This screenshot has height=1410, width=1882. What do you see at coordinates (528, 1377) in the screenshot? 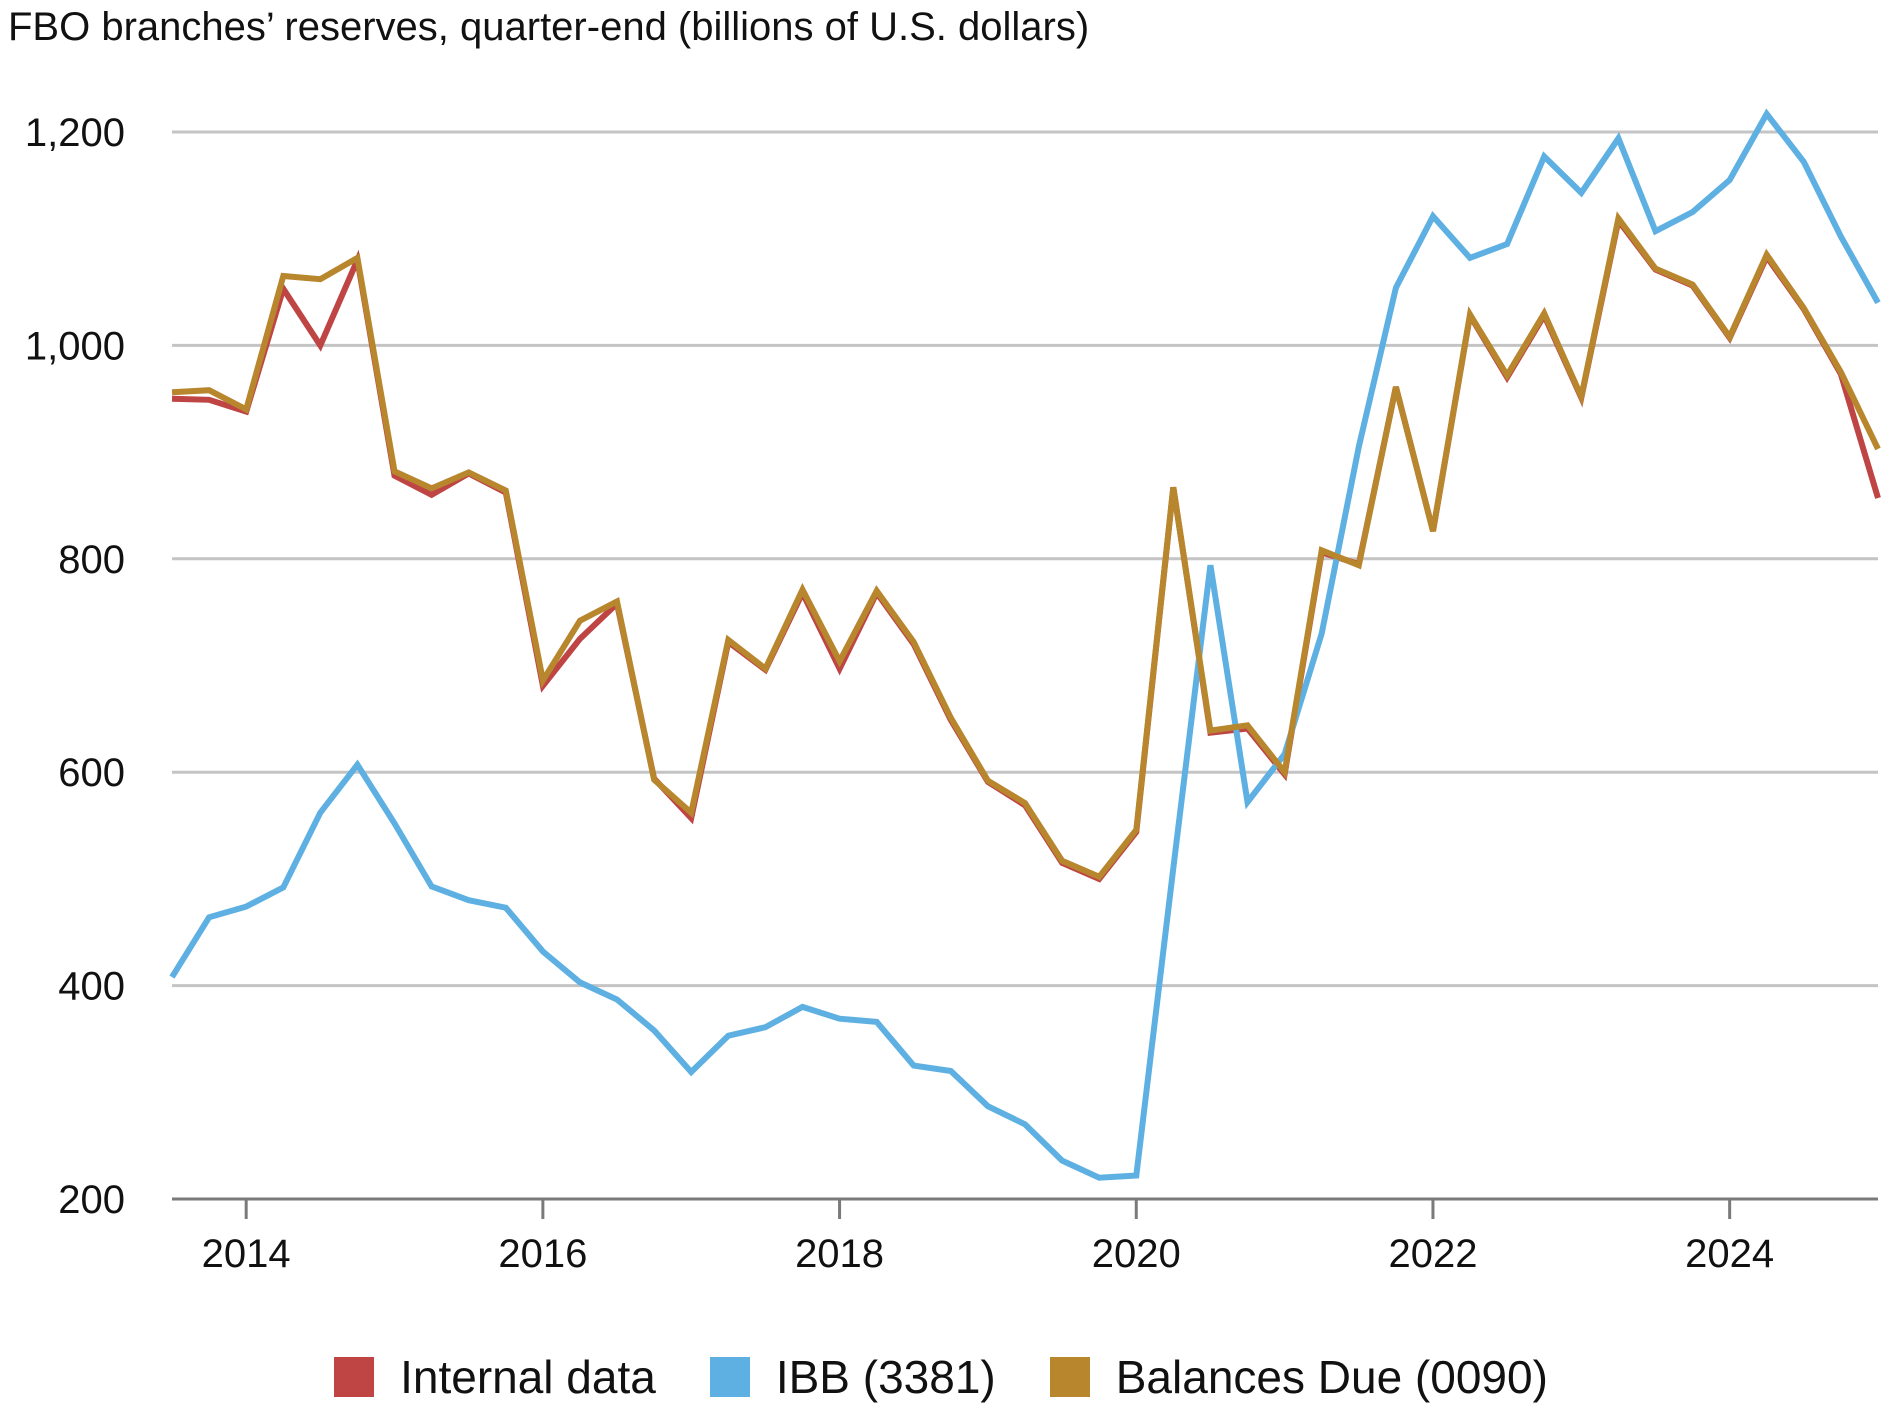
I see `legend-label: Internal data` at bounding box center [528, 1377].